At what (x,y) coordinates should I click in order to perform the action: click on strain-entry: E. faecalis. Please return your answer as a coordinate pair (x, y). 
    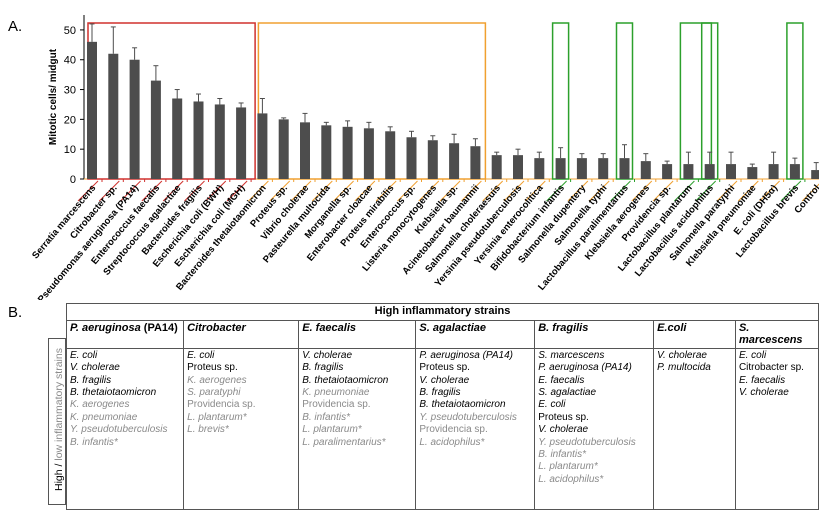
    Looking at the image, I should click on (762, 380).